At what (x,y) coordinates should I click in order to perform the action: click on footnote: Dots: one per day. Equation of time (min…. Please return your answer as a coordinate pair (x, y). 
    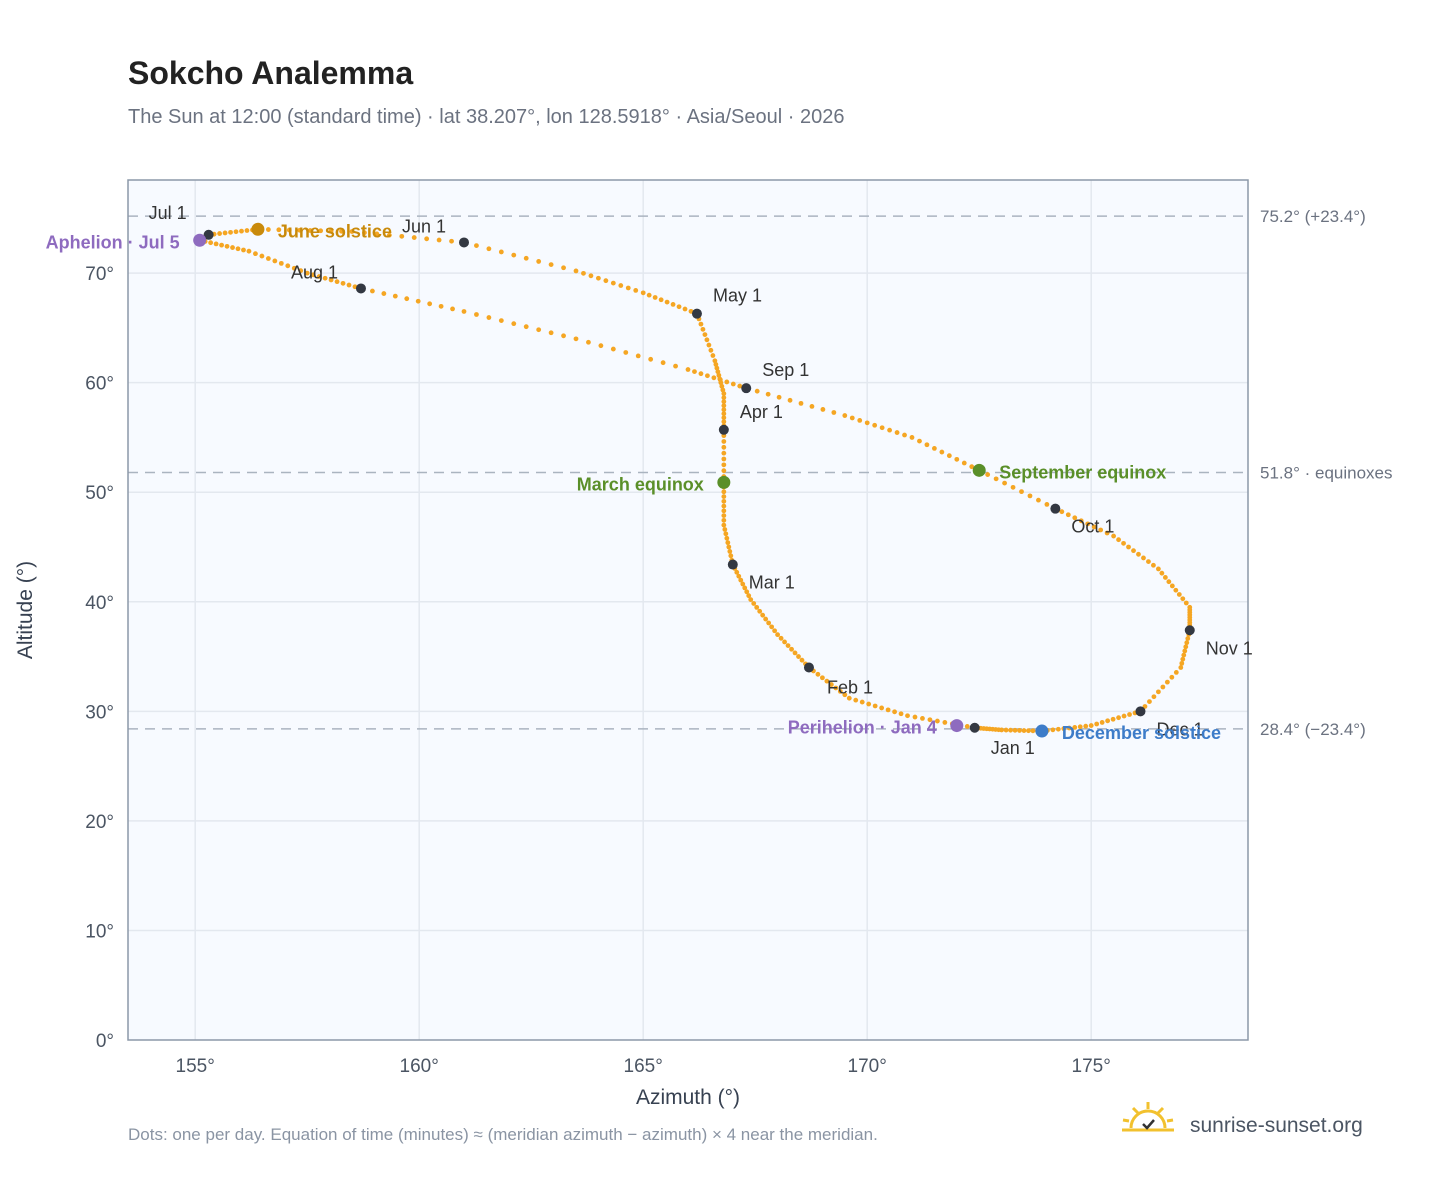
    Looking at the image, I should click on (503, 1134).